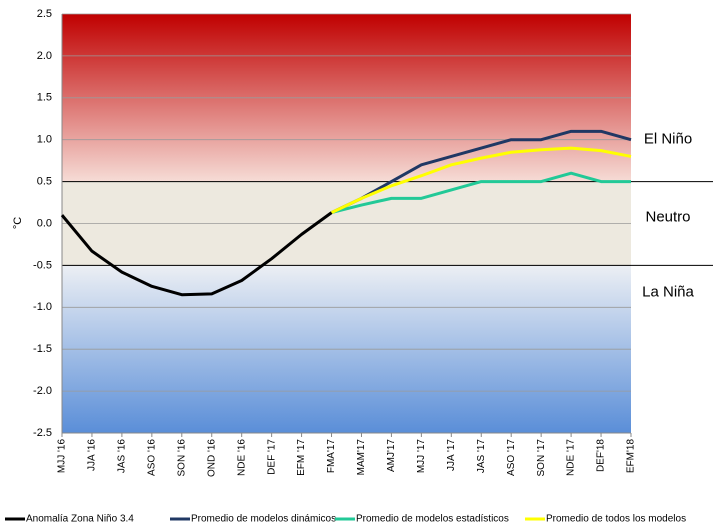 This screenshot has height=527, width=713. What do you see at coordinates (92, 455) in the screenshot?
I see `x-tick-label: JJA '16` at bounding box center [92, 455].